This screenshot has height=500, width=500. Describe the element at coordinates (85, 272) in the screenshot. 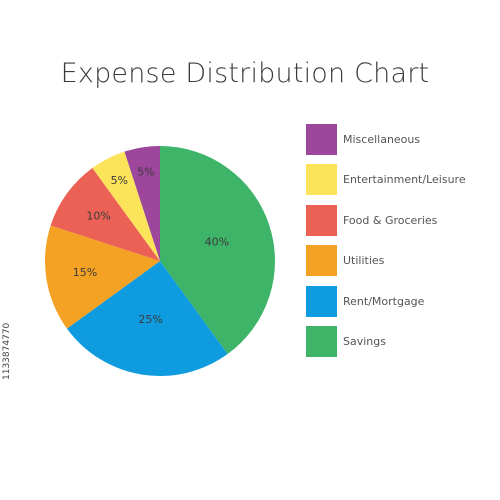

I see `pie-value-label: 15%` at that location.